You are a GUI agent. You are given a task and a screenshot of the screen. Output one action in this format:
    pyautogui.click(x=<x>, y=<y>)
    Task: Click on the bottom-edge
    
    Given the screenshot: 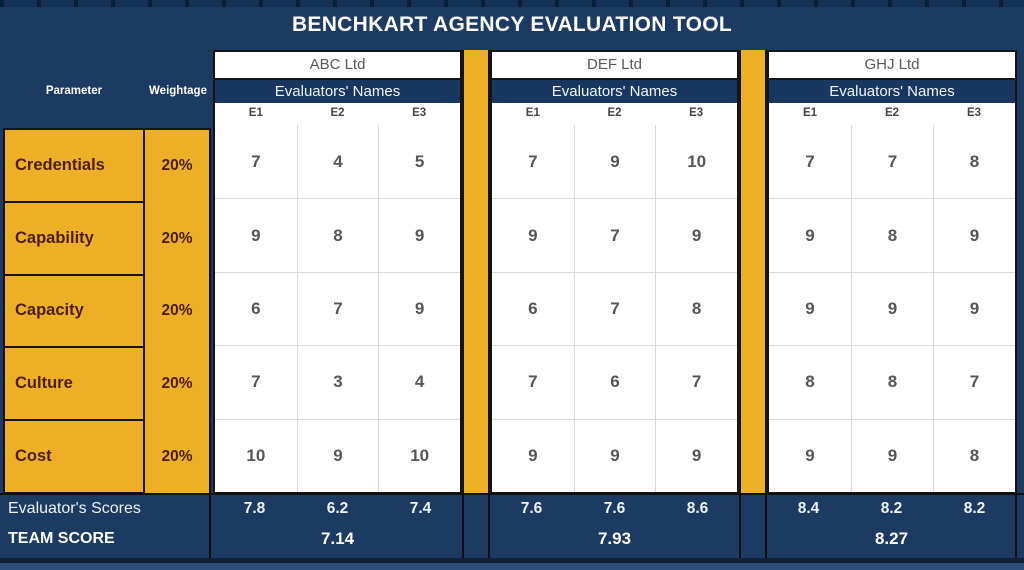 What is the action you would take?
    pyautogui.click(x=512, y=560)
    